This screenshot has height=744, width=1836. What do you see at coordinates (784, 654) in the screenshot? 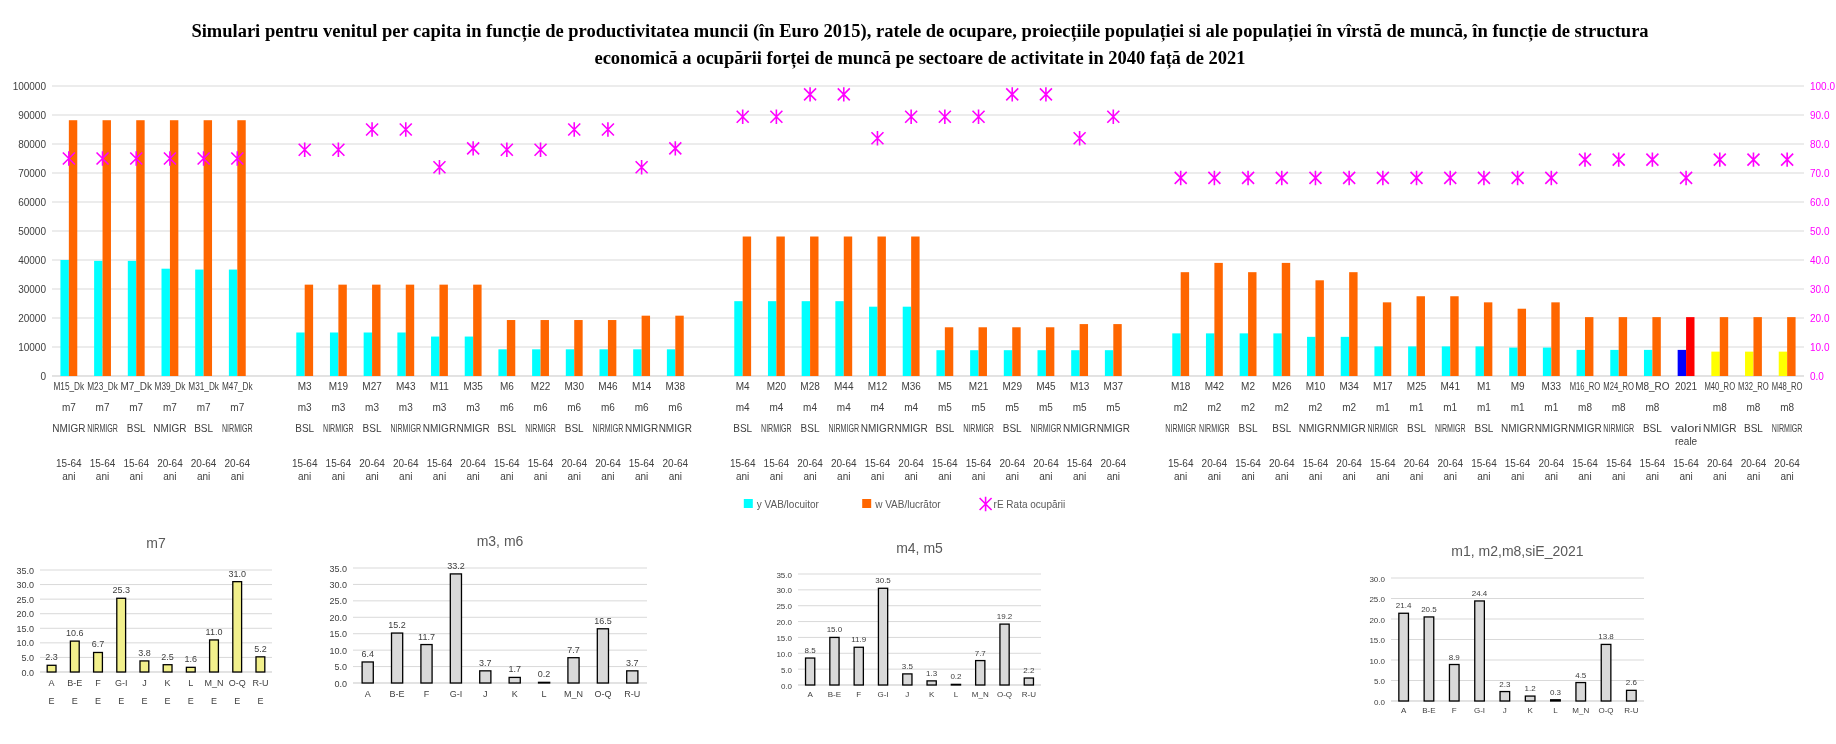
I see `y-tick-label: 10.0` at bounding box center [784, 654].